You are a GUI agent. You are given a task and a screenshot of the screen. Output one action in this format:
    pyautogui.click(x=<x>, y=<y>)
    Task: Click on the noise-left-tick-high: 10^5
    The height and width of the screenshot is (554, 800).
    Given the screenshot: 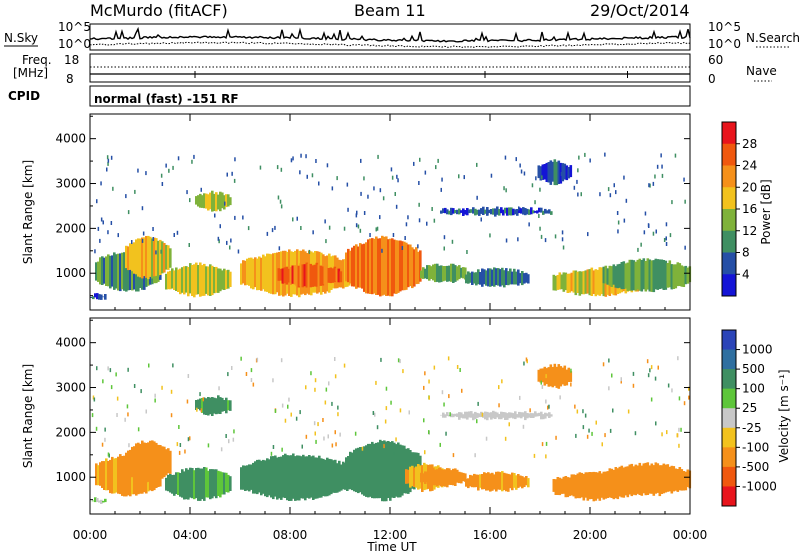 What is the action you would take?
    pyautogui.click(x=74, y=27)
    